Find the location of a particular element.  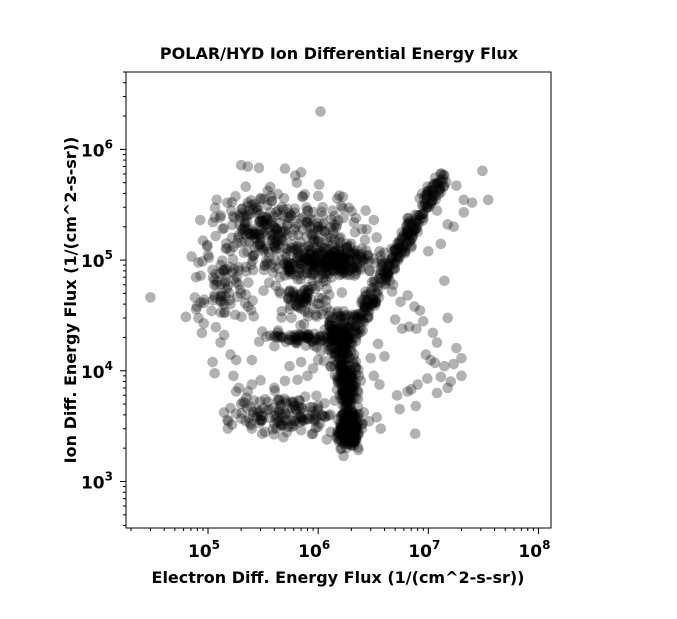

y-tick-label: 106 is located at coordinates (97, 149).